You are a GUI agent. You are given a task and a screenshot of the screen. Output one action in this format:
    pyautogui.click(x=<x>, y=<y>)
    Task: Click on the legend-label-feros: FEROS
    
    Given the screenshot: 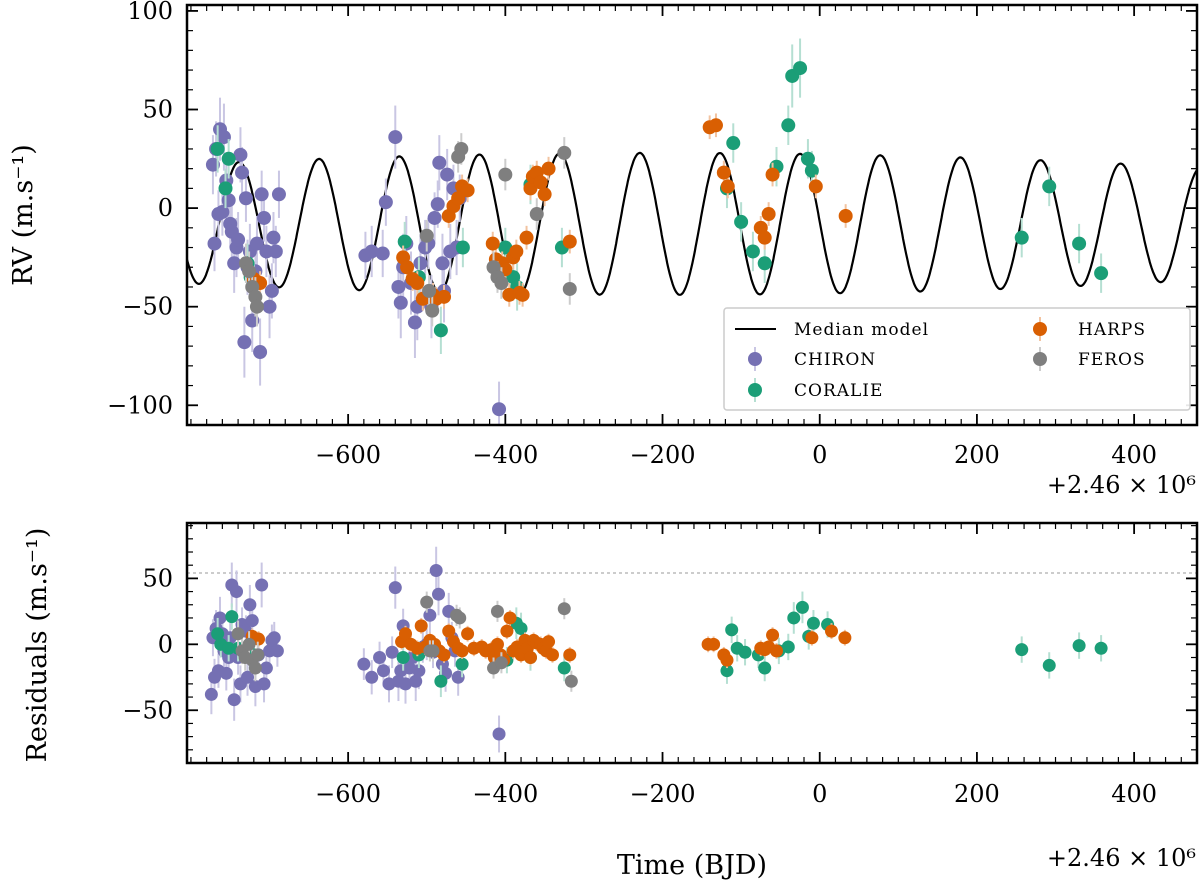 What is the action you would take?
    pyautogui.click(x=1112, y=360)
    